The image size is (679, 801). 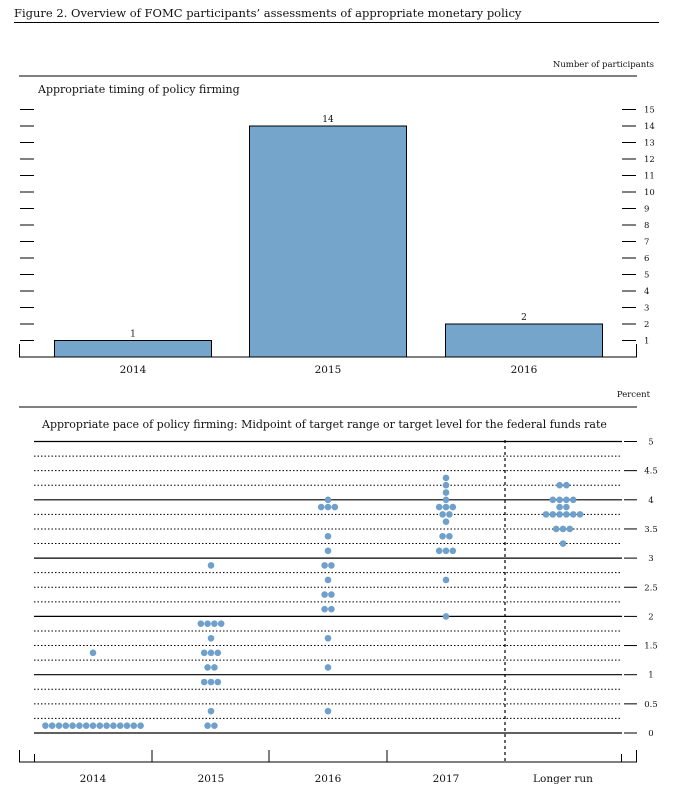 What do you see at coordinates (646, 309) in the screenshot?
I see `bar-y-tick-label: 3` at bounding box center [646, 309].